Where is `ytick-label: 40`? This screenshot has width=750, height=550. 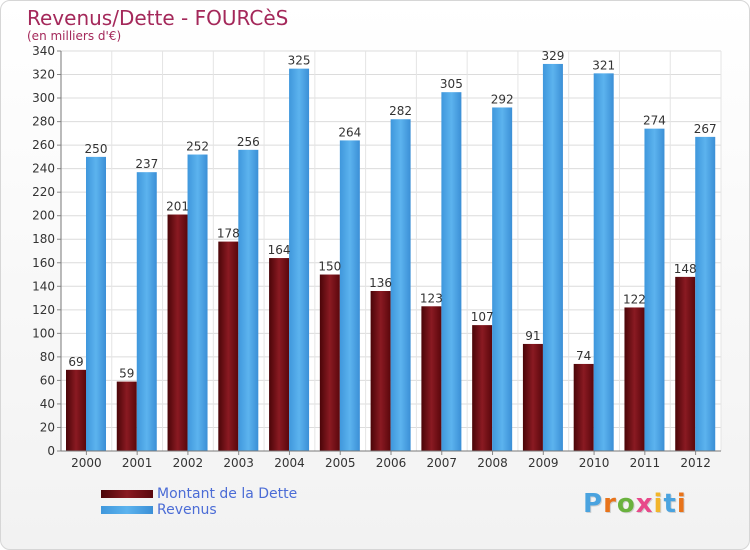 ytick-label: 40 is located at coordinates (47, 404).